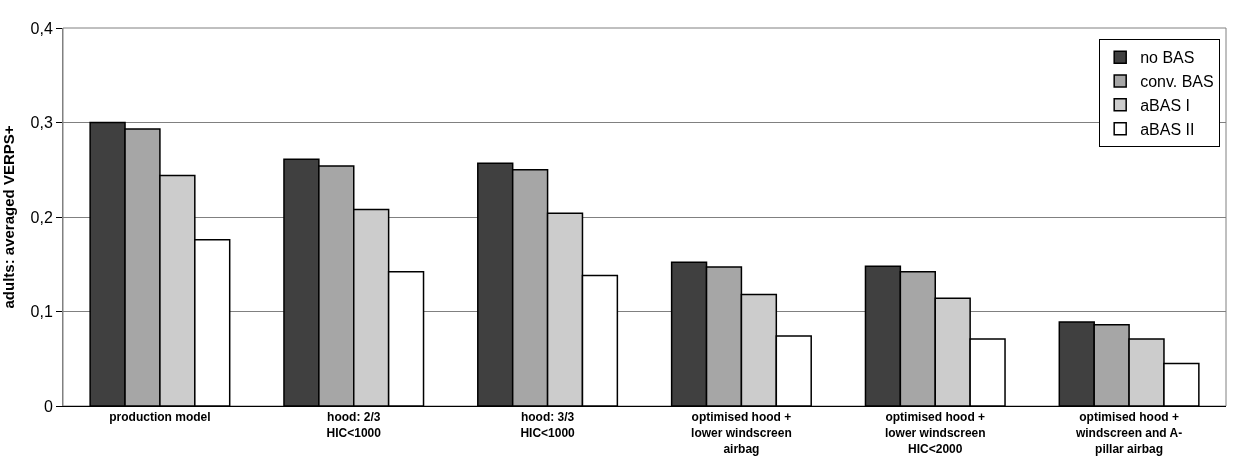  What do you see at coordinates (41, 28) in the screenshot?
I see `y-tick-label: 0,4` at bounding box center [41, 28].